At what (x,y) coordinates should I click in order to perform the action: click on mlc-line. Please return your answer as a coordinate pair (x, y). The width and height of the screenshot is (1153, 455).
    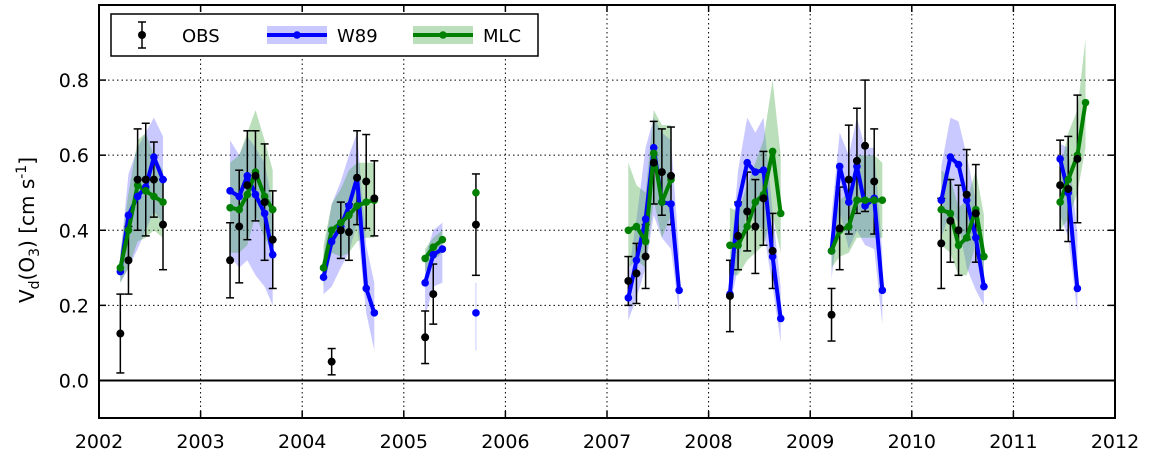
    Looking at the image, I should click on (1073, 152).